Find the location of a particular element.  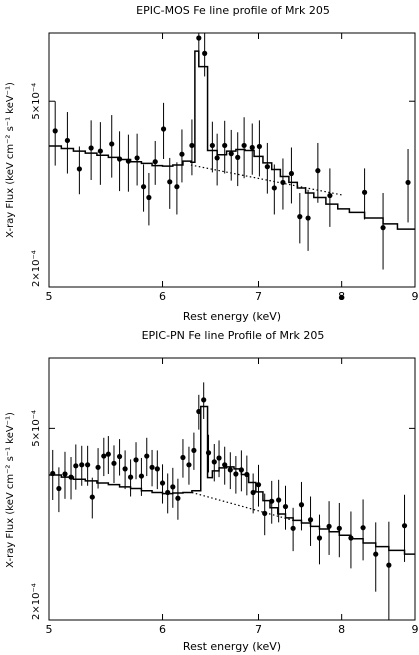

x-tick-label: 6 is located at coordinates (162, 296).